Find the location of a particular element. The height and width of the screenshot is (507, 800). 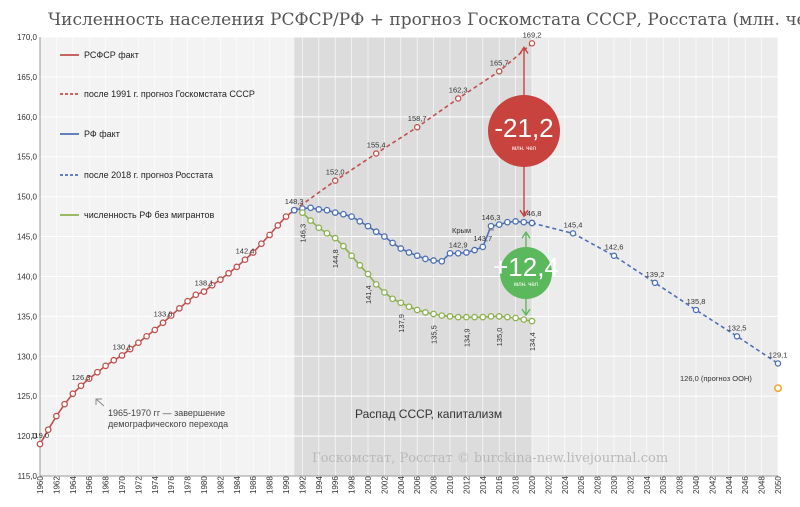

red-bubble-value: -21,2 is located at coordinates (523, 128).